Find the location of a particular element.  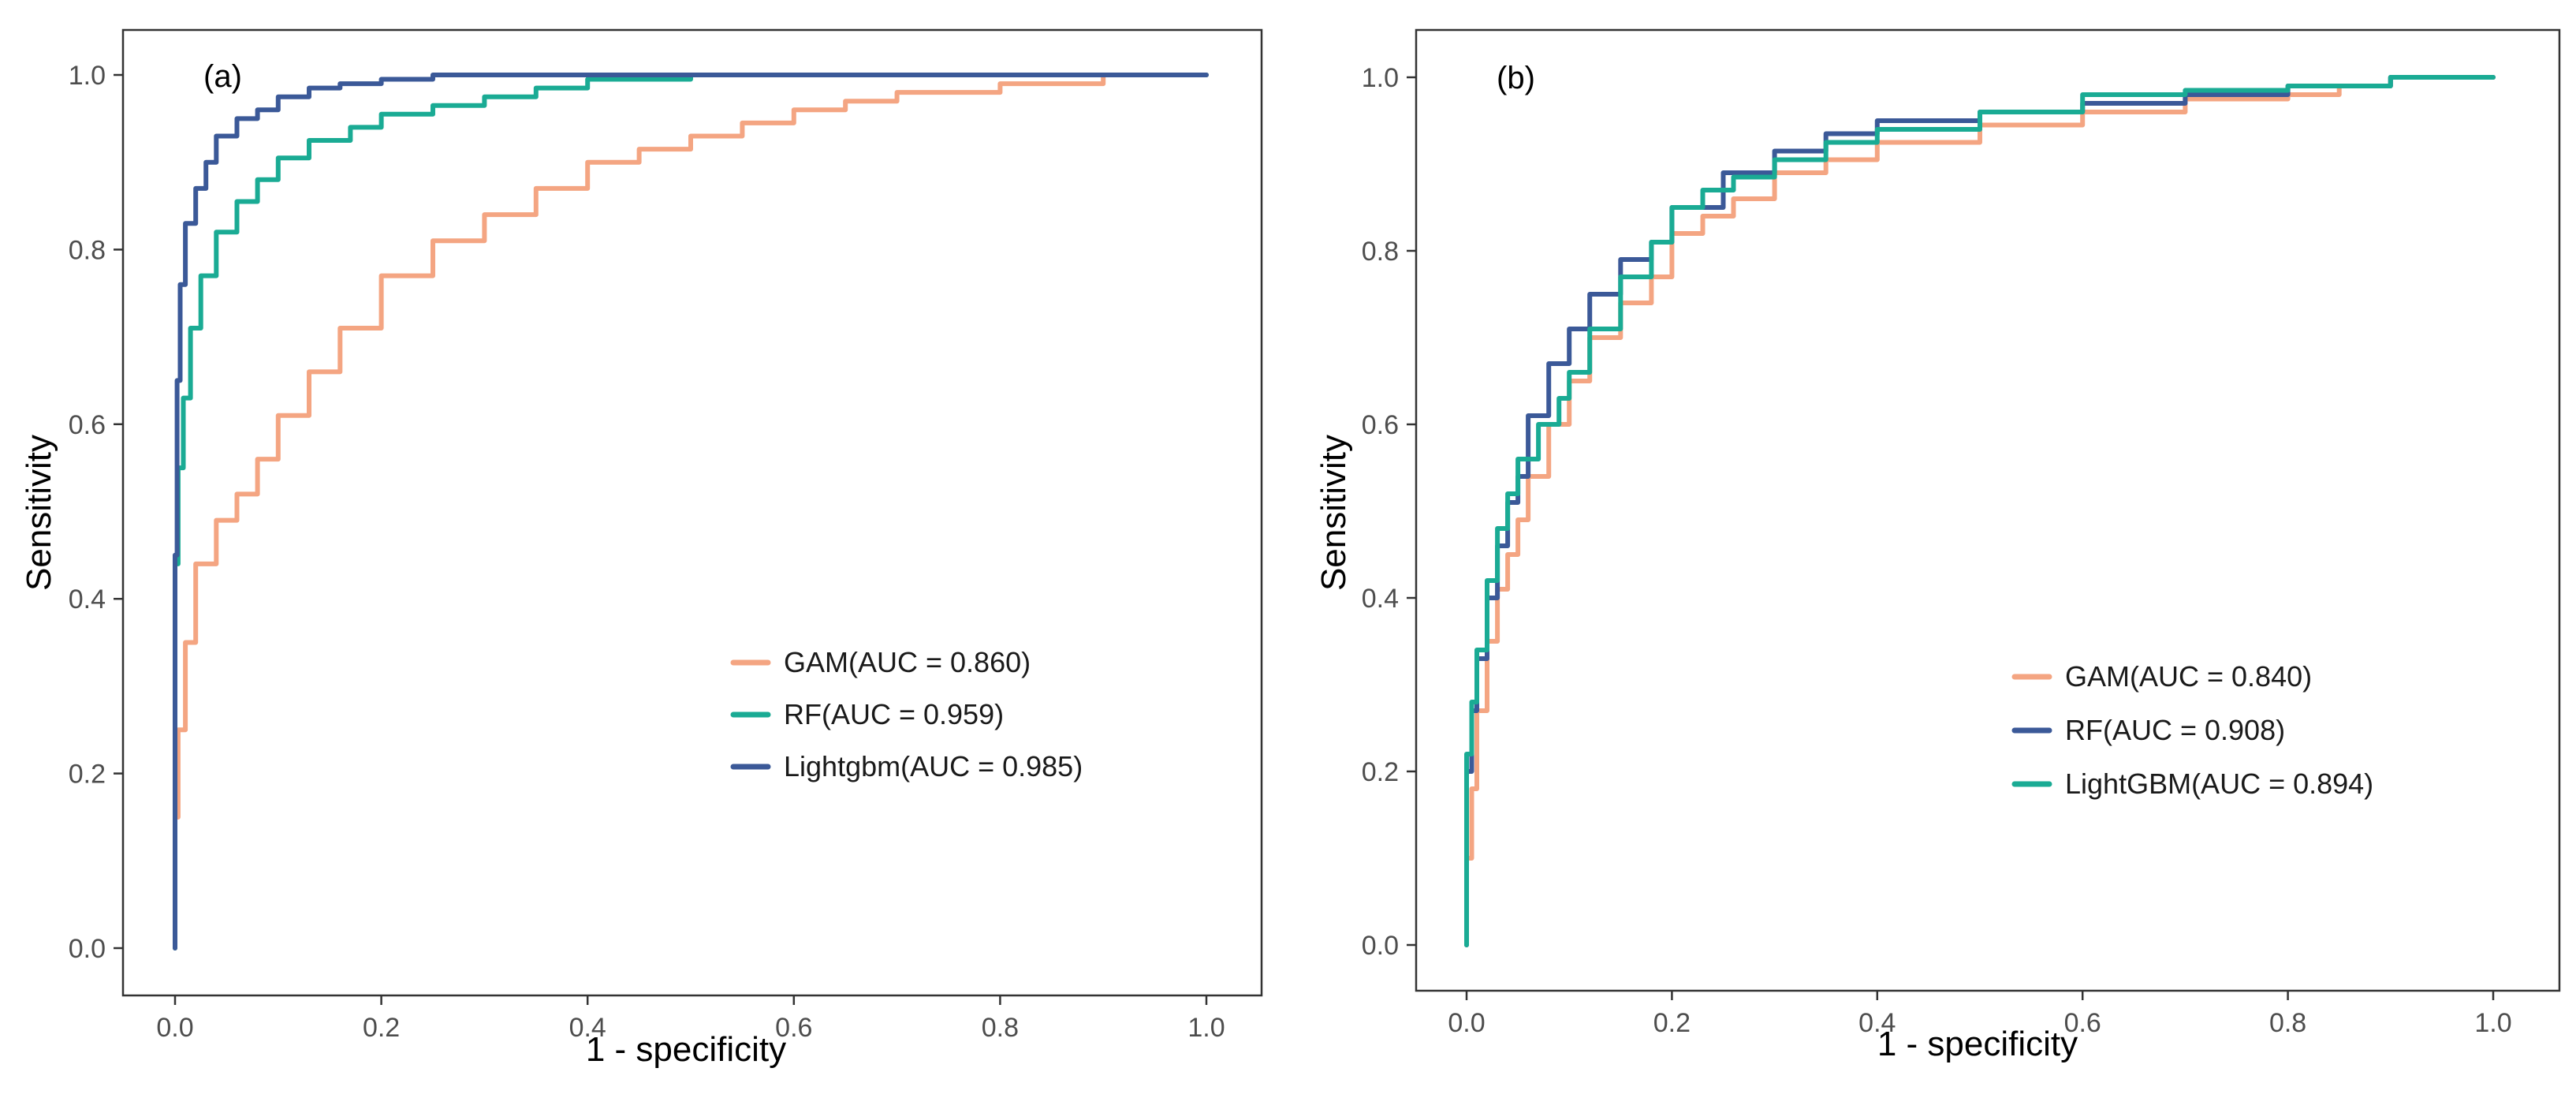

panel-label: (a) is located at coordinates (222, 77).